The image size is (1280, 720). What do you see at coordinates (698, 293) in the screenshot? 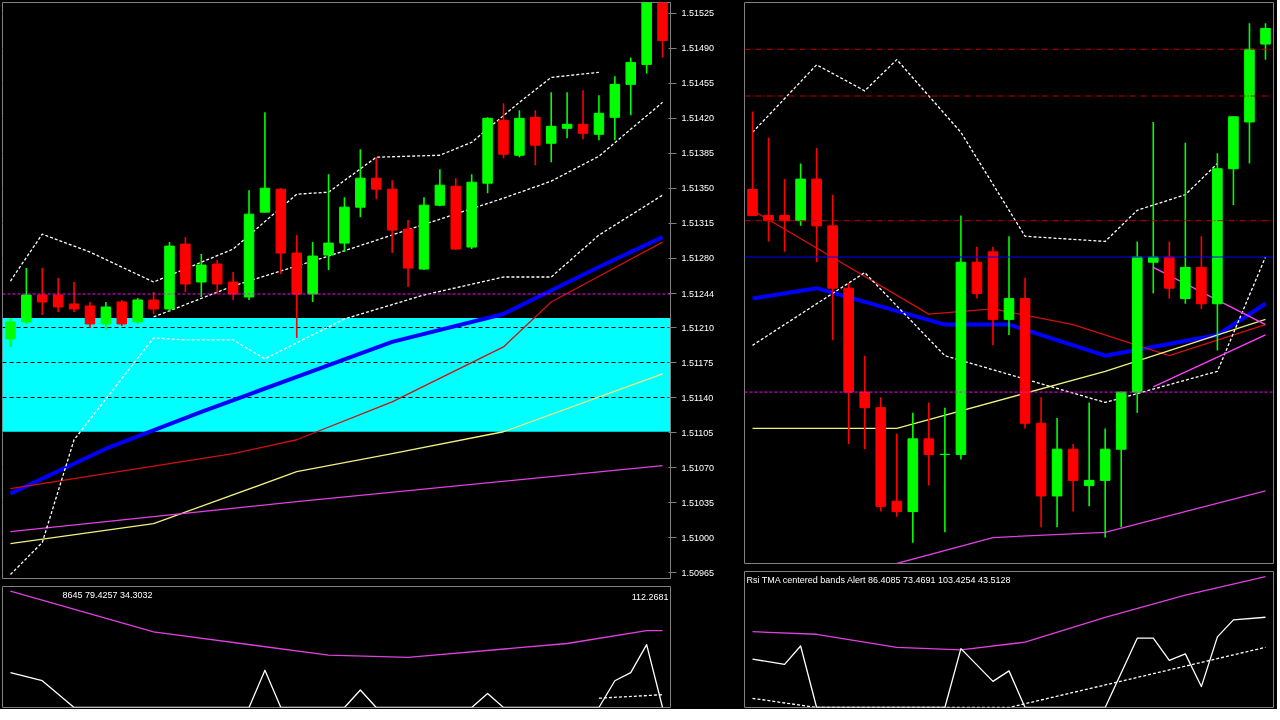
I see `ref-line-label: 1.51244` at bounding box center [698, 293].